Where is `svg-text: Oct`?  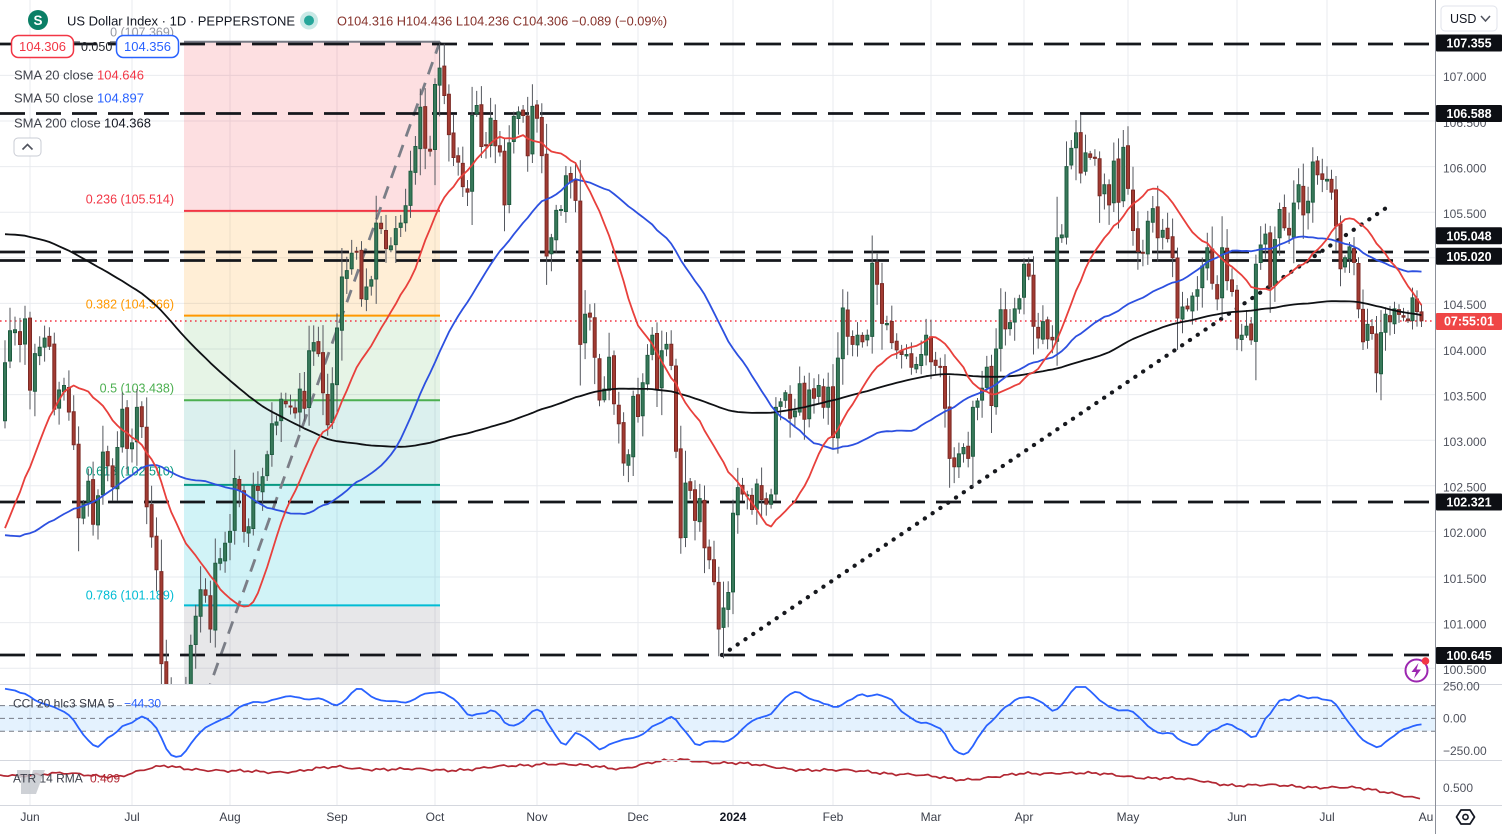
svg-text: Oct is located at coordinates (435, 817).